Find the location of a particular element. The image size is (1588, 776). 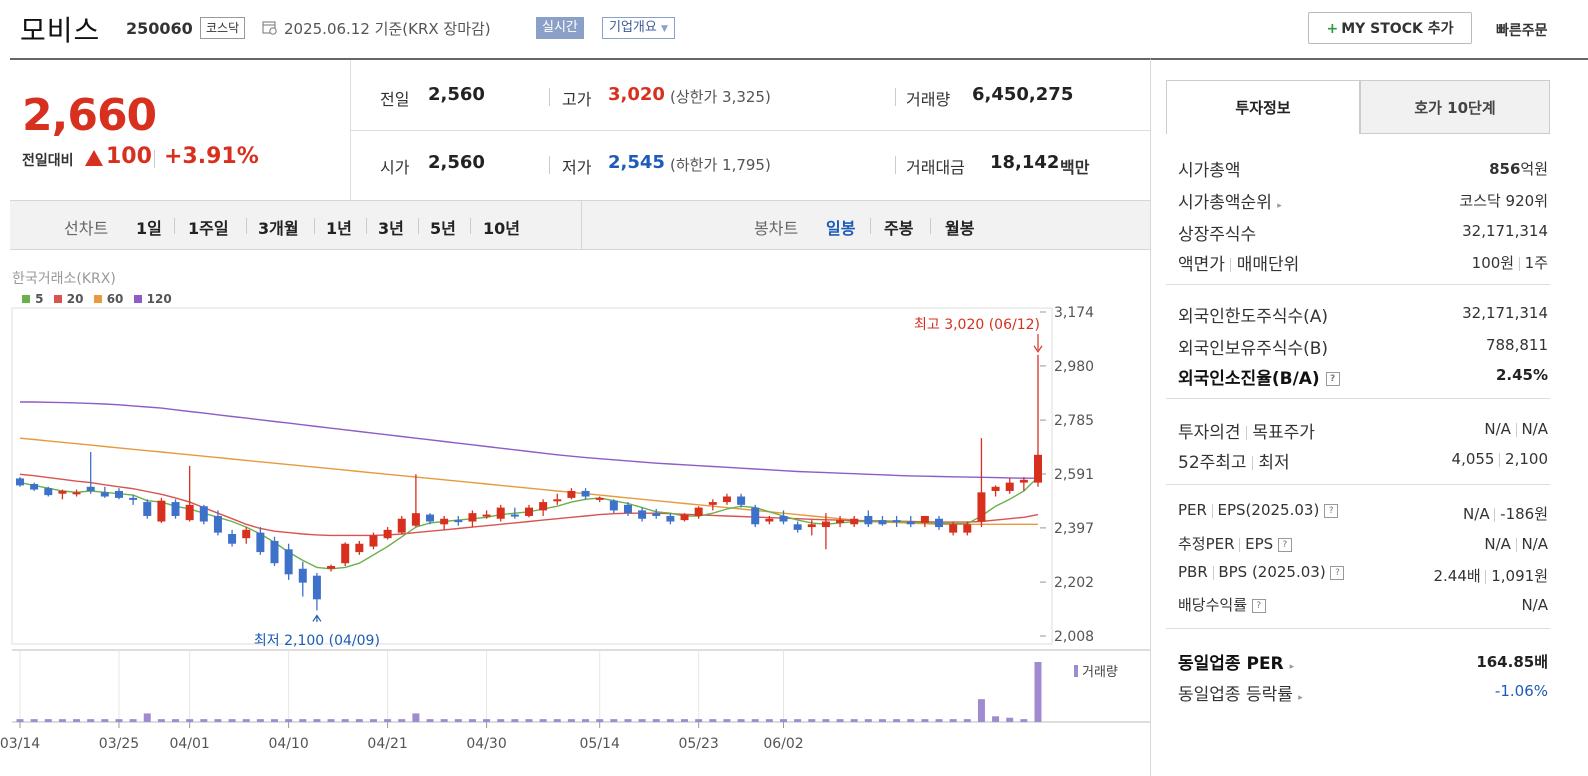

add-mystock-label: MY STOCK 추가 is located at coordinates (1397, 29).